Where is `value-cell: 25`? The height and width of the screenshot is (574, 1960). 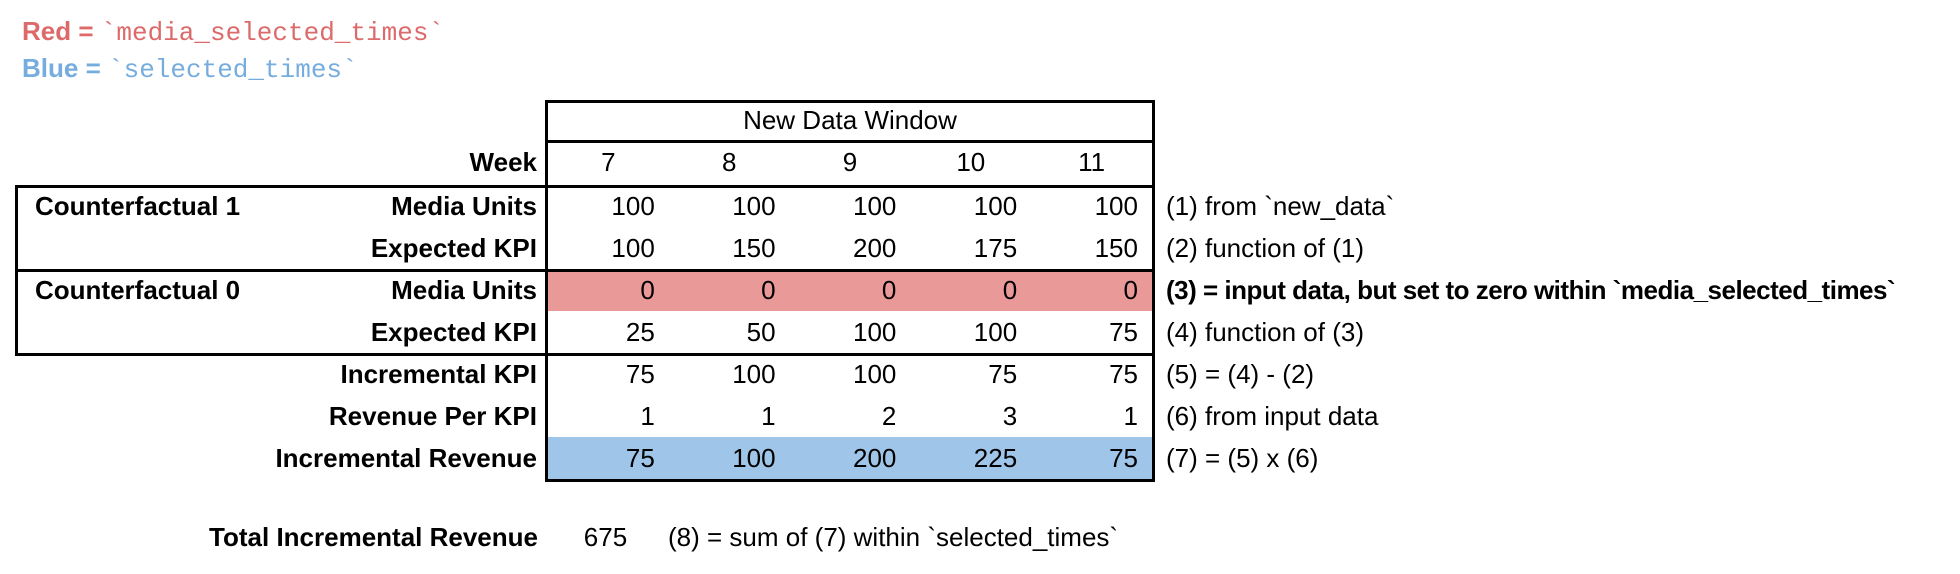 value-cell: 25 is located at coordinates (640, 332).